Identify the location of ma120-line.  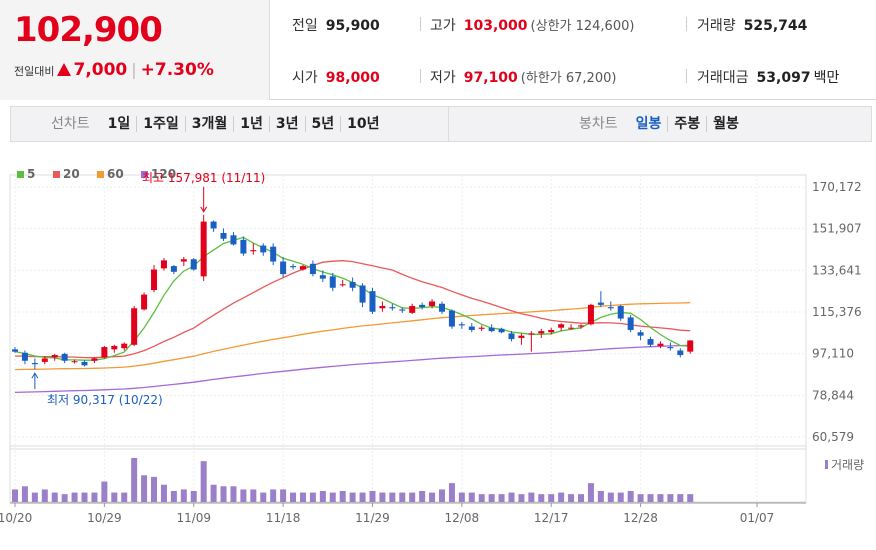
(352, 369).